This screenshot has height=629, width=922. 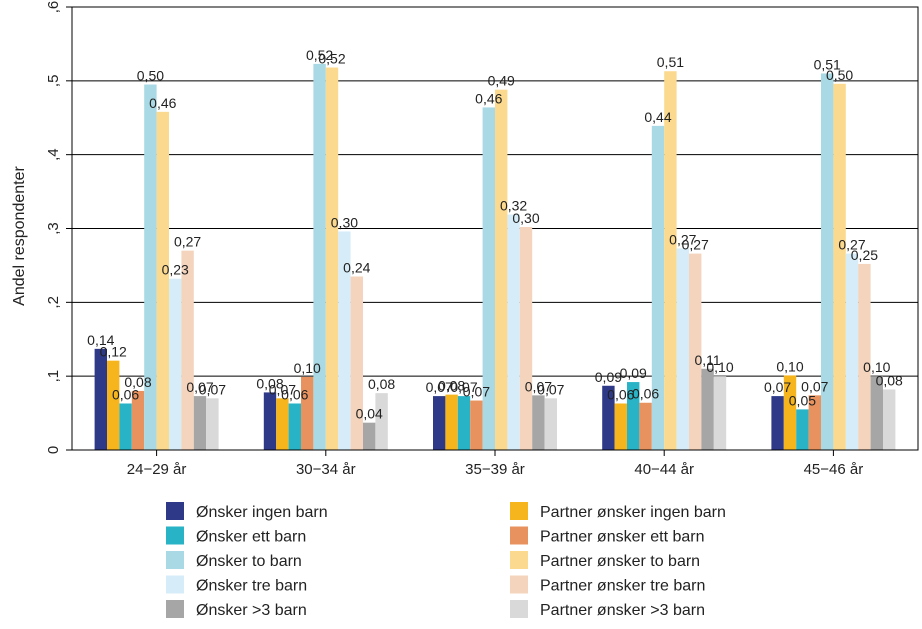 What do you see at coordinates (802, 400) in the screenshot?
I see `bar-value-label: 0,05` at bounding box center [802, 400].